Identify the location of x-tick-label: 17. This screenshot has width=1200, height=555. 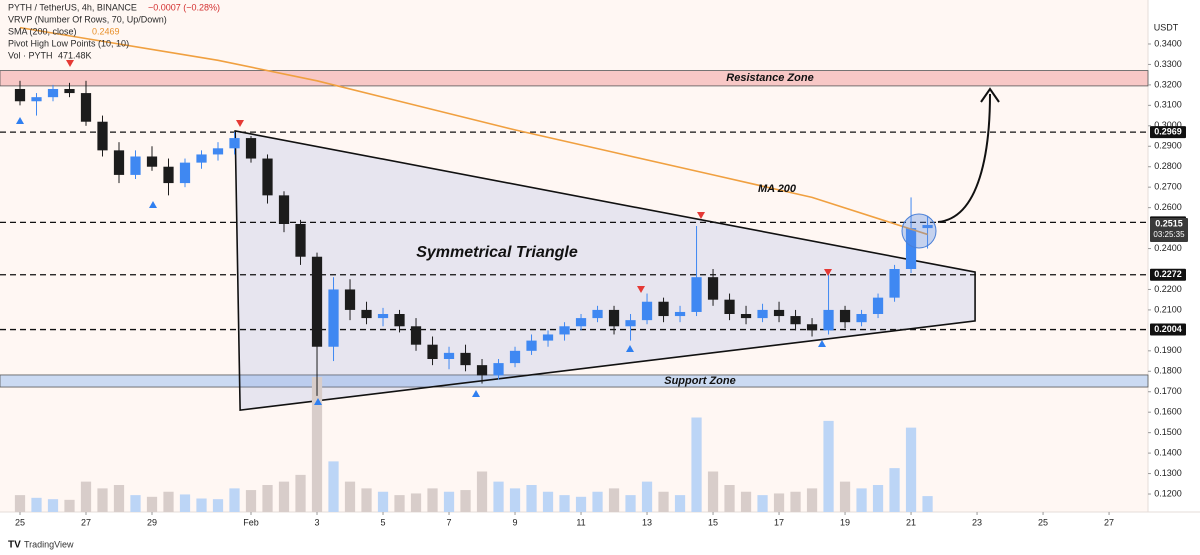
(779, 522).